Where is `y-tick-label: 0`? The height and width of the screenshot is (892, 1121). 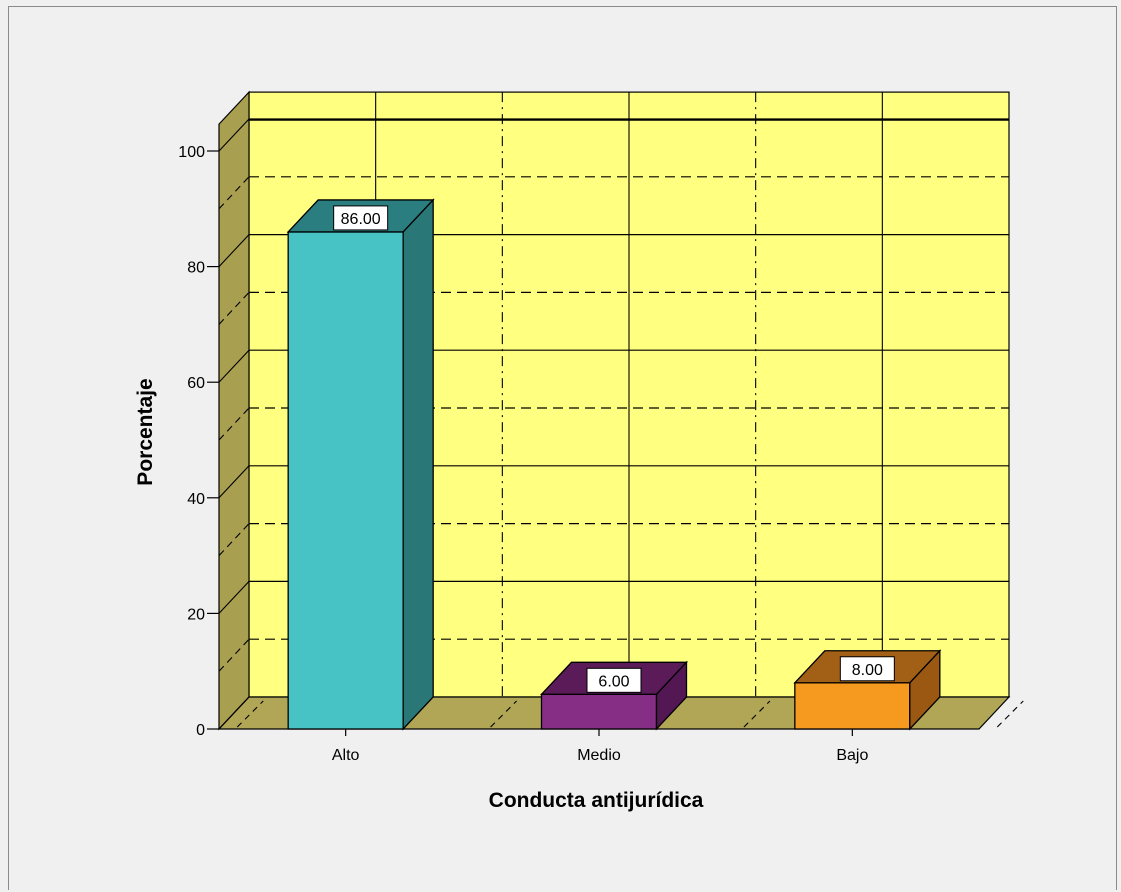
y-tick-label: 0 is located at coordinates (200, 730).